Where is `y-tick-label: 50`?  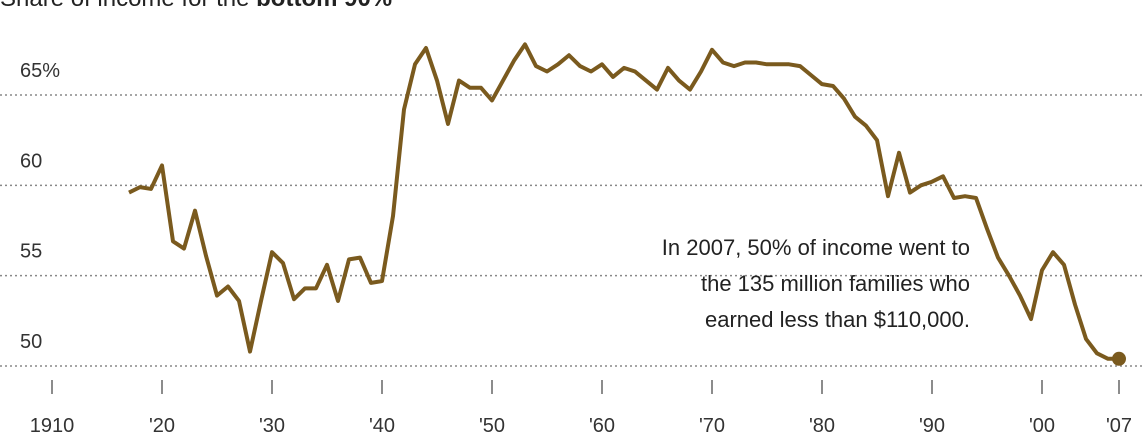
y-tick-label: 50 is located at coordinates (31, 342).